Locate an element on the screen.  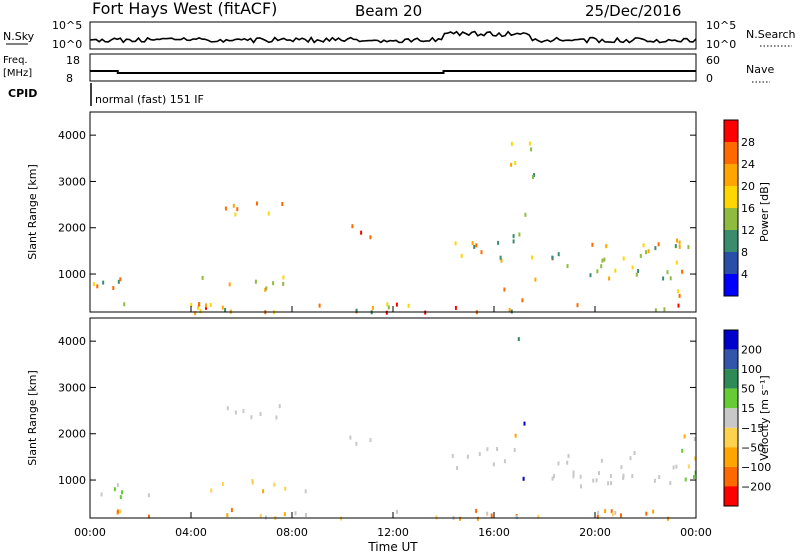
freq-label: Freq. is located at coordinates (15, 60).